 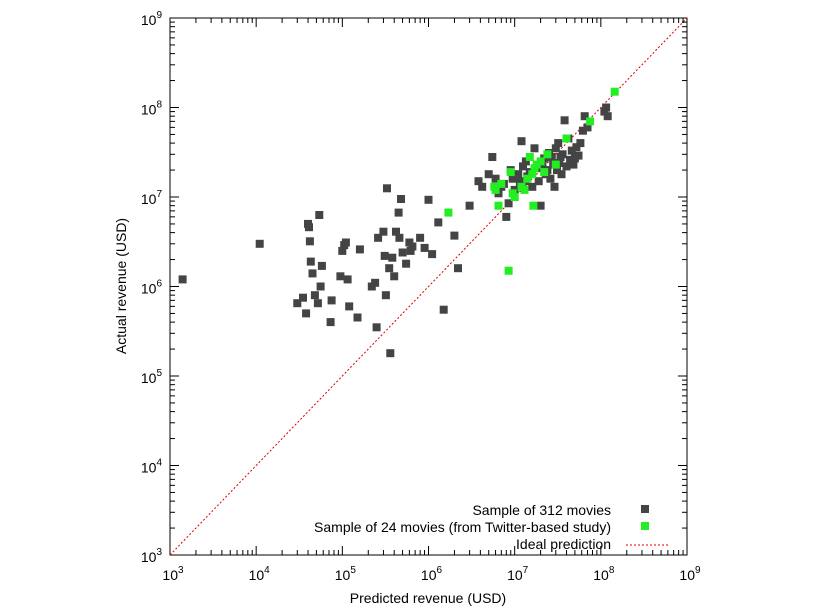 I want to click on x-tick-label-exponent: 8, so click(x=612, y=570).